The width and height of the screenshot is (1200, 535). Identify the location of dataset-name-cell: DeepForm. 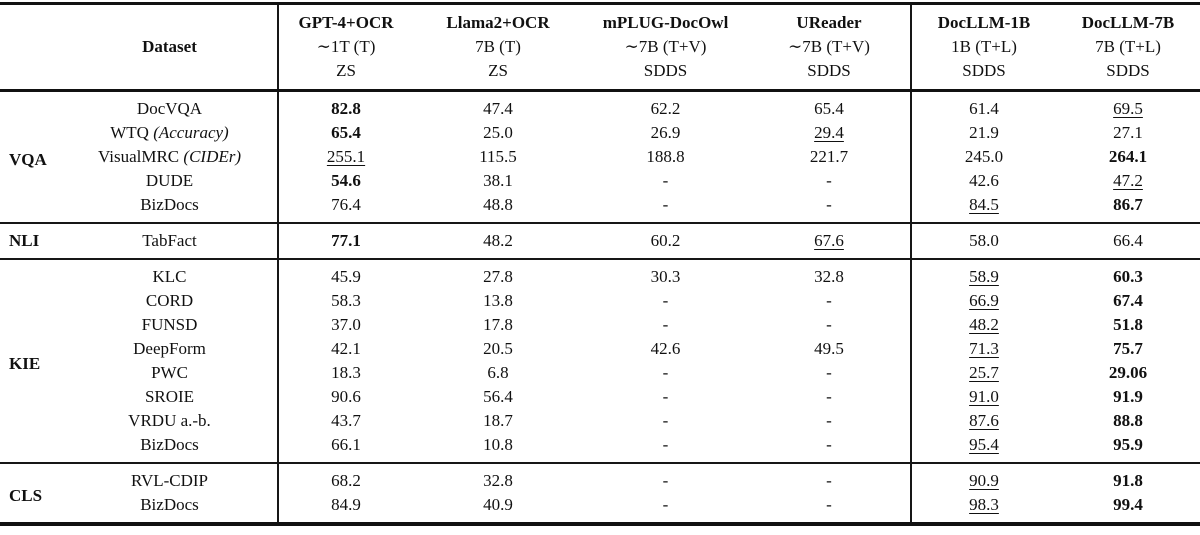
(170, 349).